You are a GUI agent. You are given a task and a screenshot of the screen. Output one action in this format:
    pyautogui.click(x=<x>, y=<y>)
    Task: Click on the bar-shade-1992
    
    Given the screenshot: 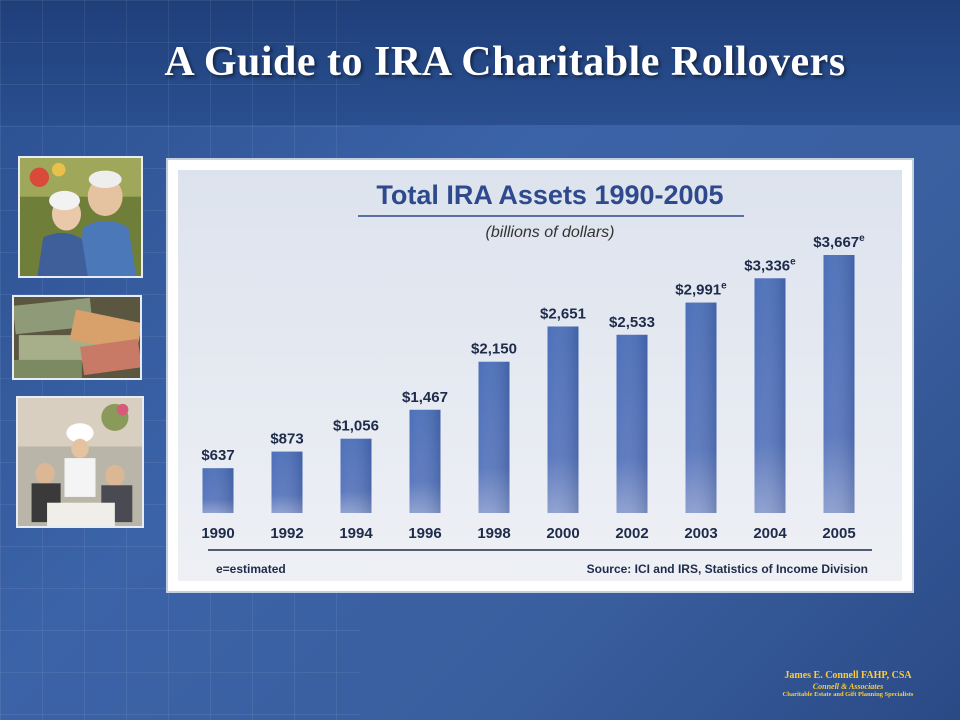 What is the action you would take?
    pyautogui.click(x=287, y=482)
    